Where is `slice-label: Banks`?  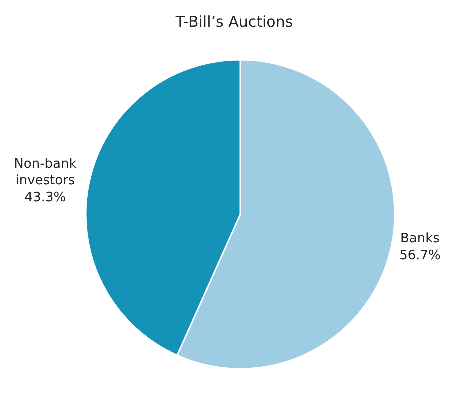 slice-label: Banks is located at coordinates (420, 239).